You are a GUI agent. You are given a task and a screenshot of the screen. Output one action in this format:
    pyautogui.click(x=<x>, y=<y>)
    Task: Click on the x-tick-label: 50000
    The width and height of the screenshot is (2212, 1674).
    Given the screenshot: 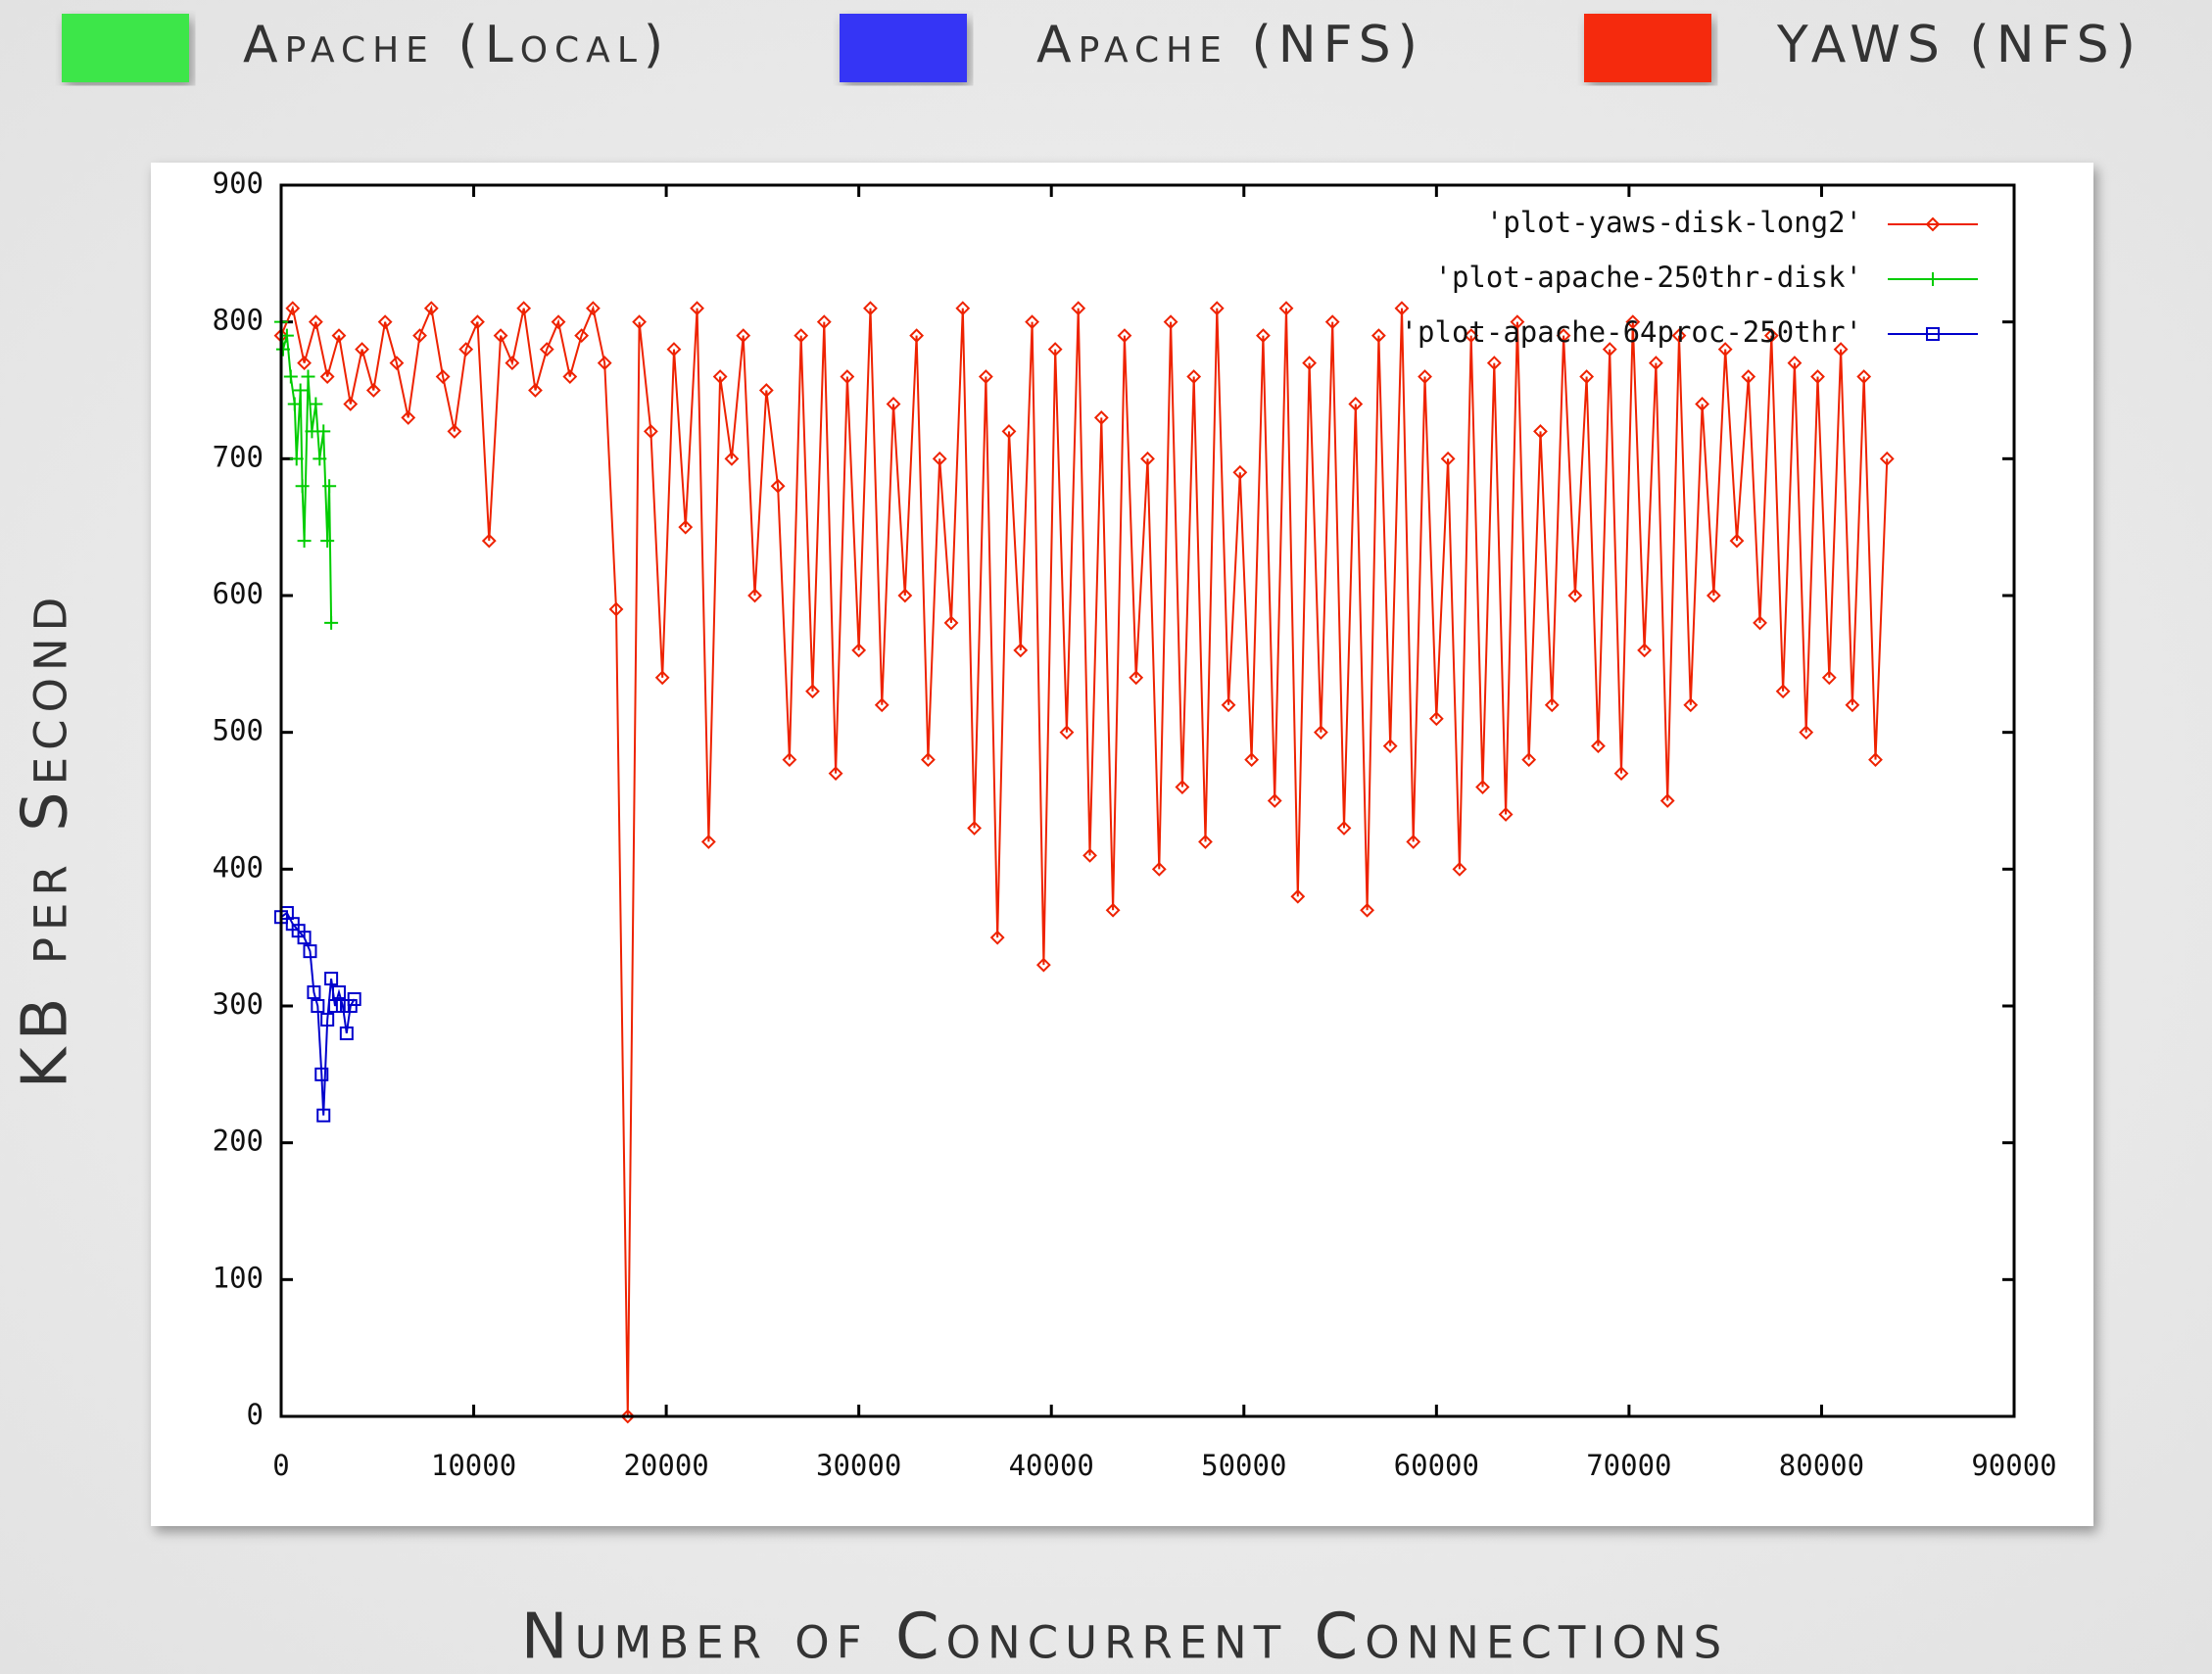 What is the action you would take?
    pyautogui.click(x=1243, y=1465)
    